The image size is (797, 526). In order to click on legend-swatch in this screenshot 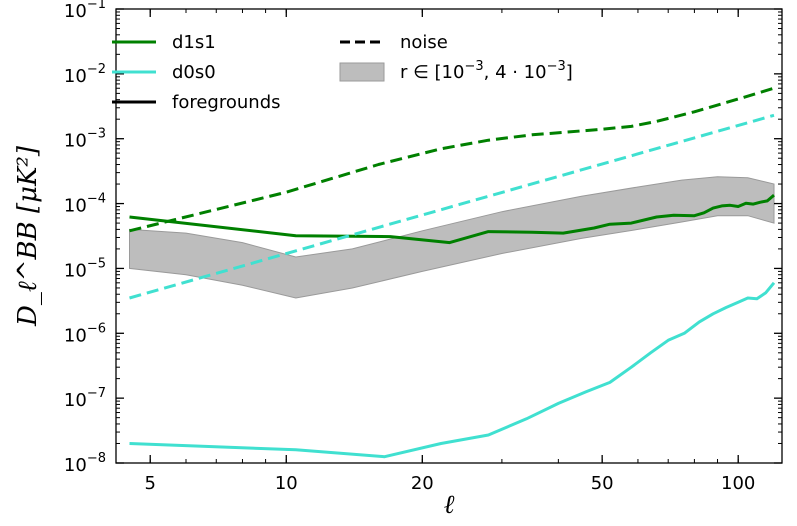, I will do `click(362, 72)`.